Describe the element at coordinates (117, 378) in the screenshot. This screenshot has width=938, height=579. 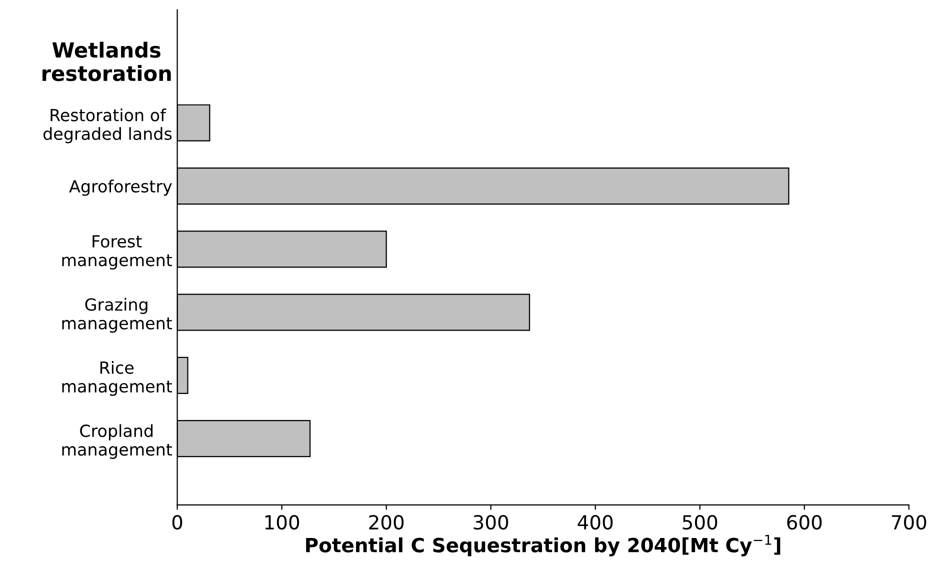
I see `y-tick-label: Rice management` at that location.